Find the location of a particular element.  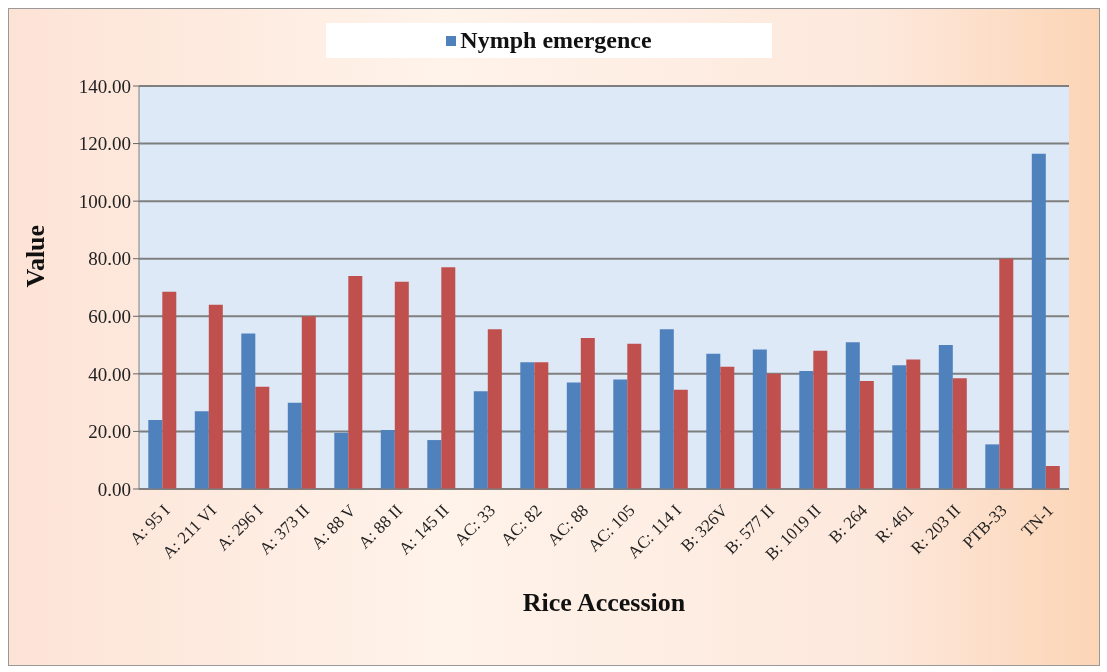

y-tick-label: 100.00 is located at coordinates (104, 201).